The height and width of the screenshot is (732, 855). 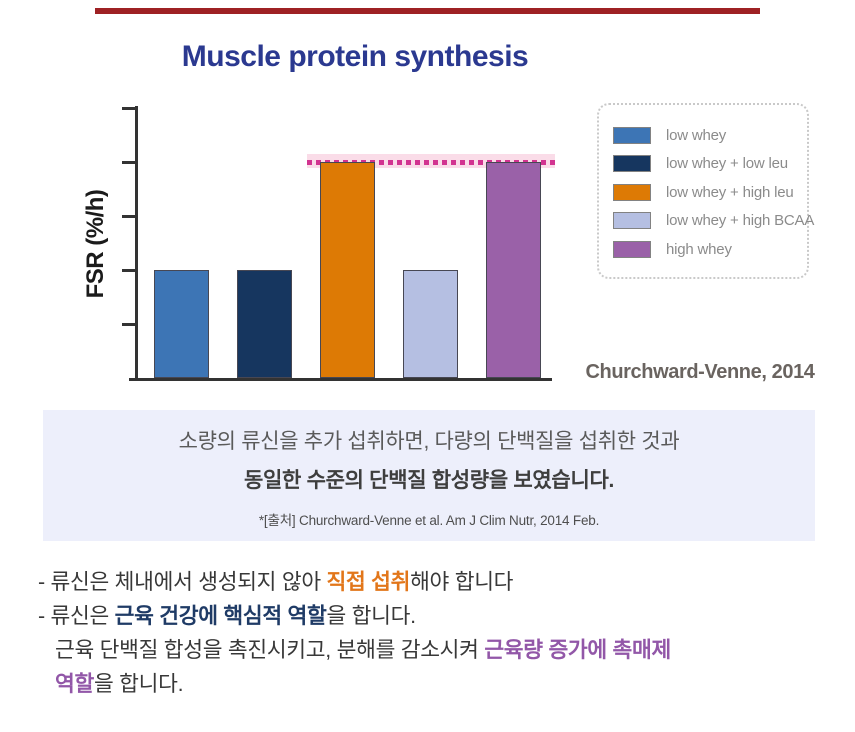 What do you see at coordinates (577, 650) in the screenshot?
I see `highlighted-text: 근육량 증가에 촉매제` at bounding box center [577, 650].